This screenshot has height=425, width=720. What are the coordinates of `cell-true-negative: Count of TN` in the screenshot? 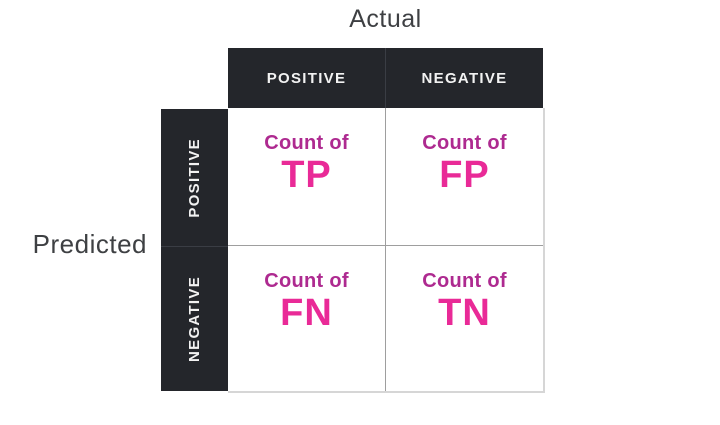 It's located at (464, 318).